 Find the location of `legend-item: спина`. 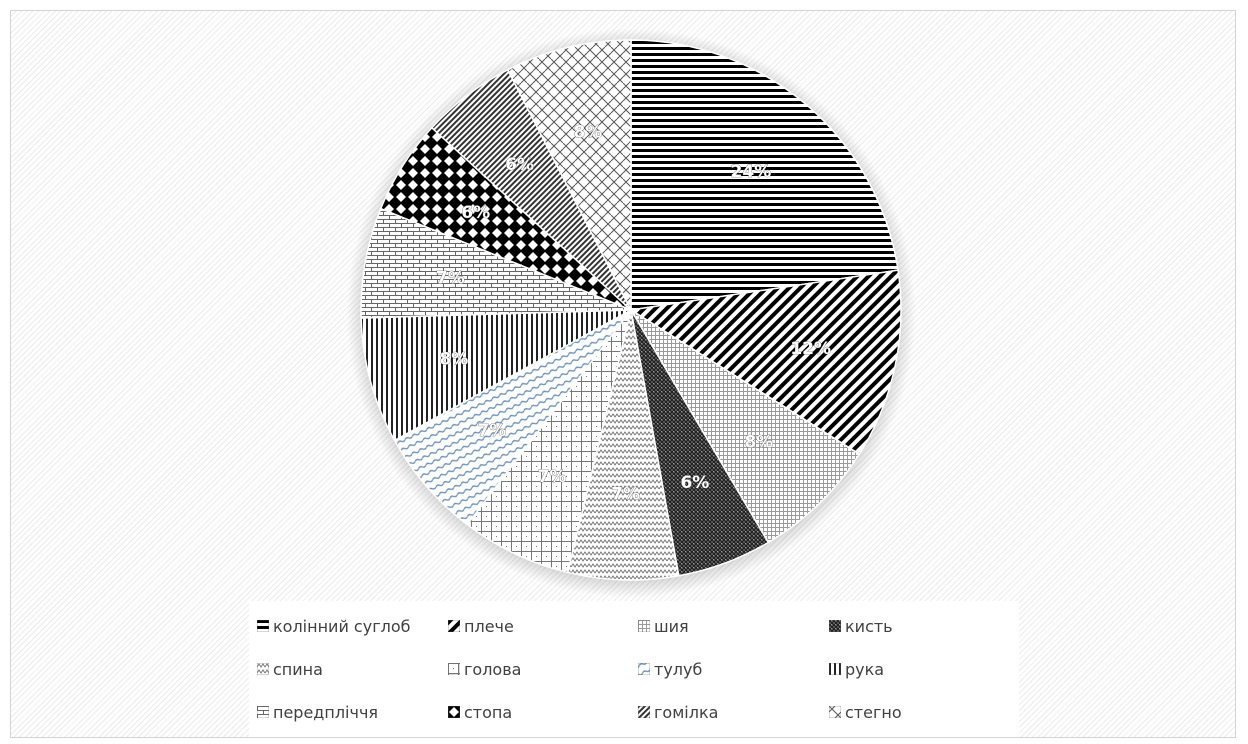

legend-item: спина is located at coordinates (290, 669).